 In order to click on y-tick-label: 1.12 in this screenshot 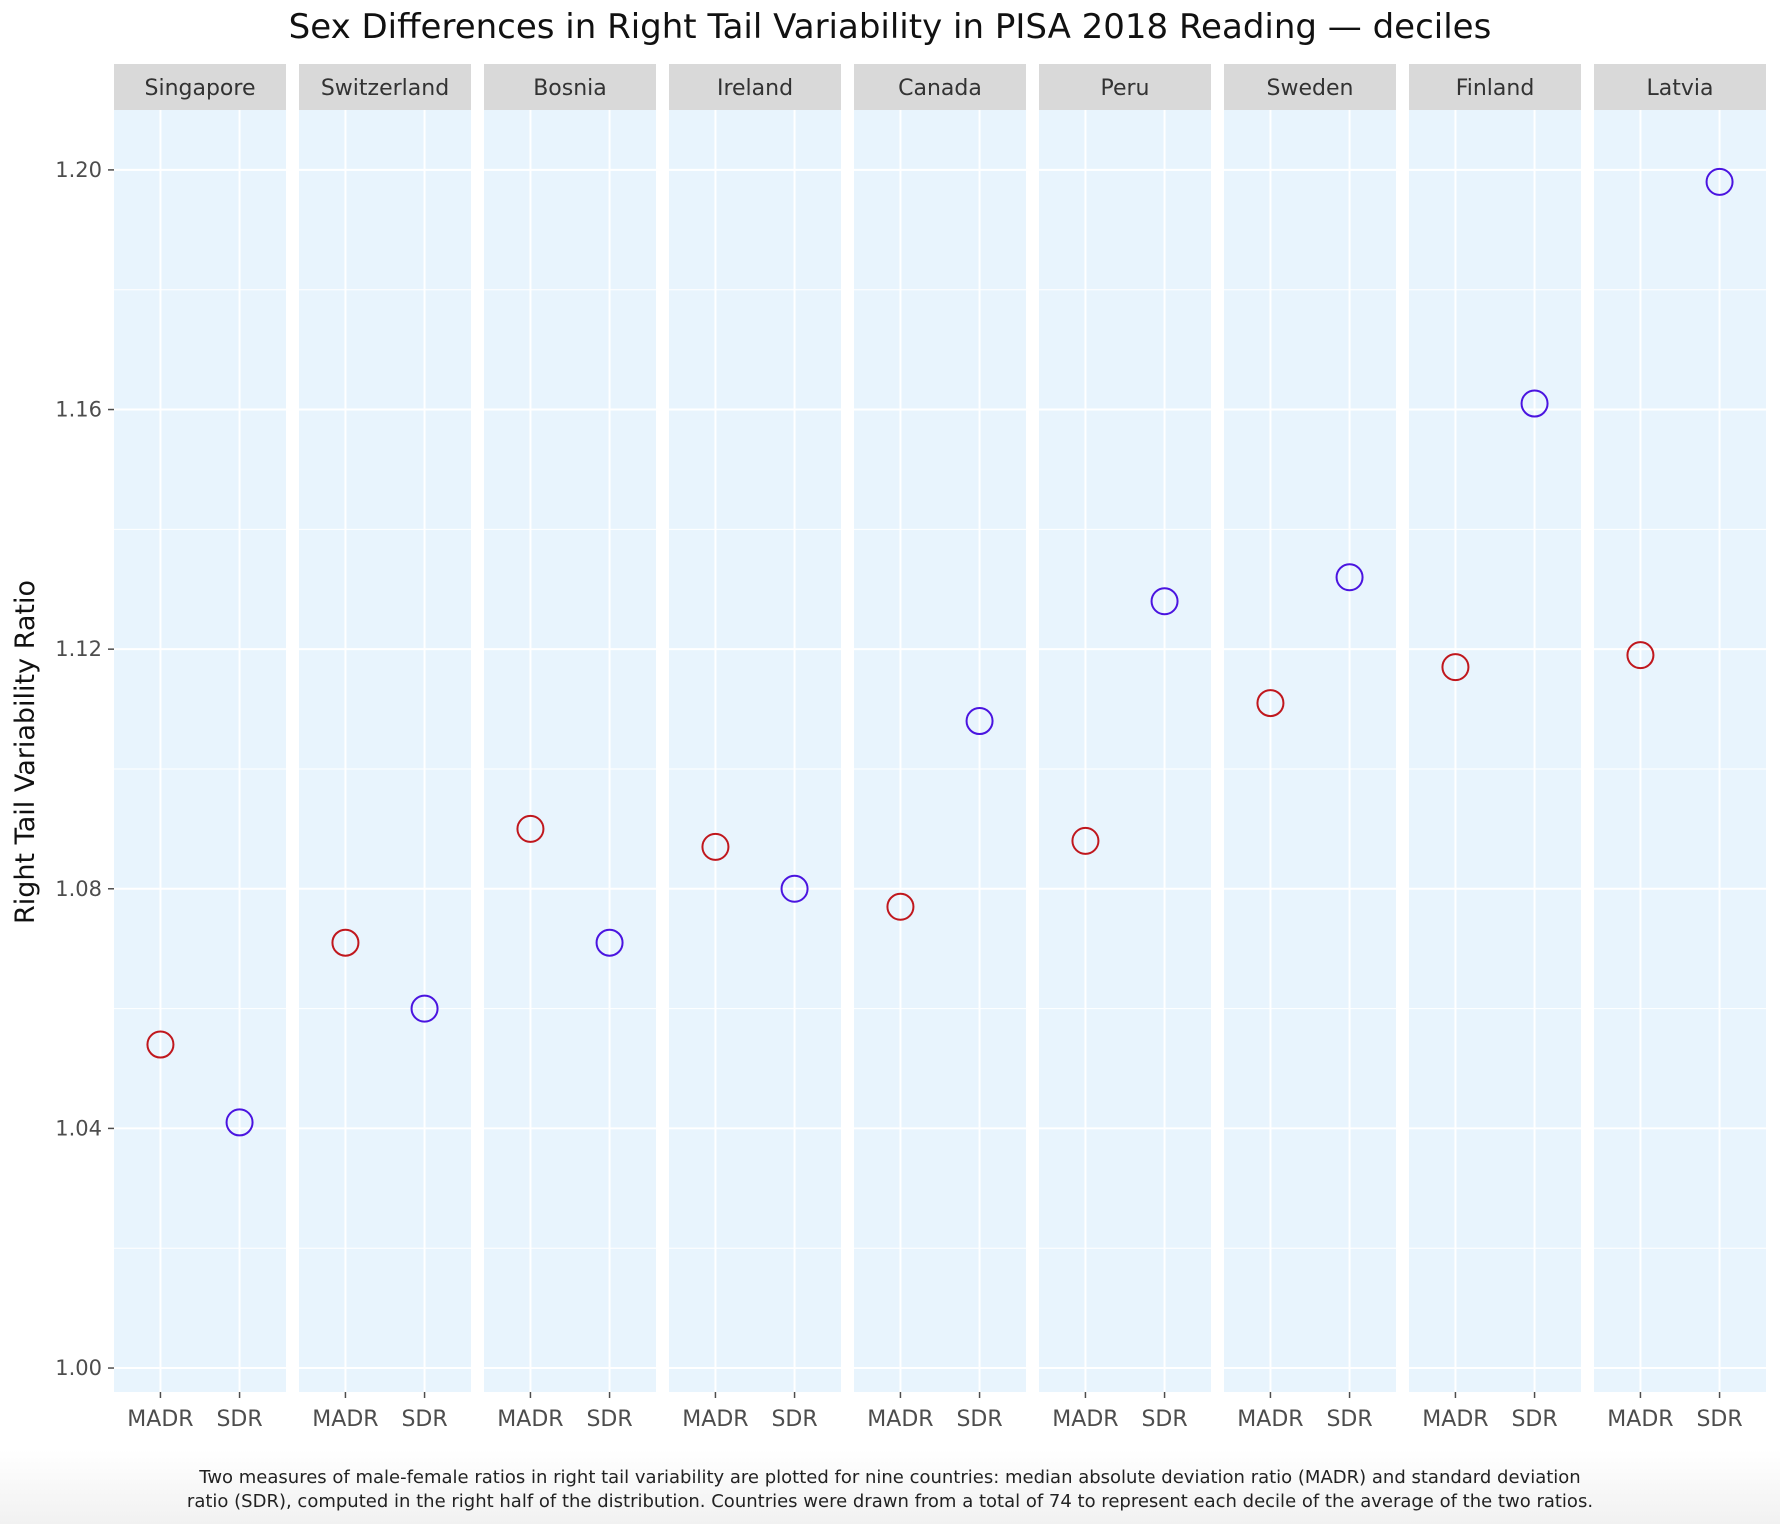, I will do `click(78, 649)`.